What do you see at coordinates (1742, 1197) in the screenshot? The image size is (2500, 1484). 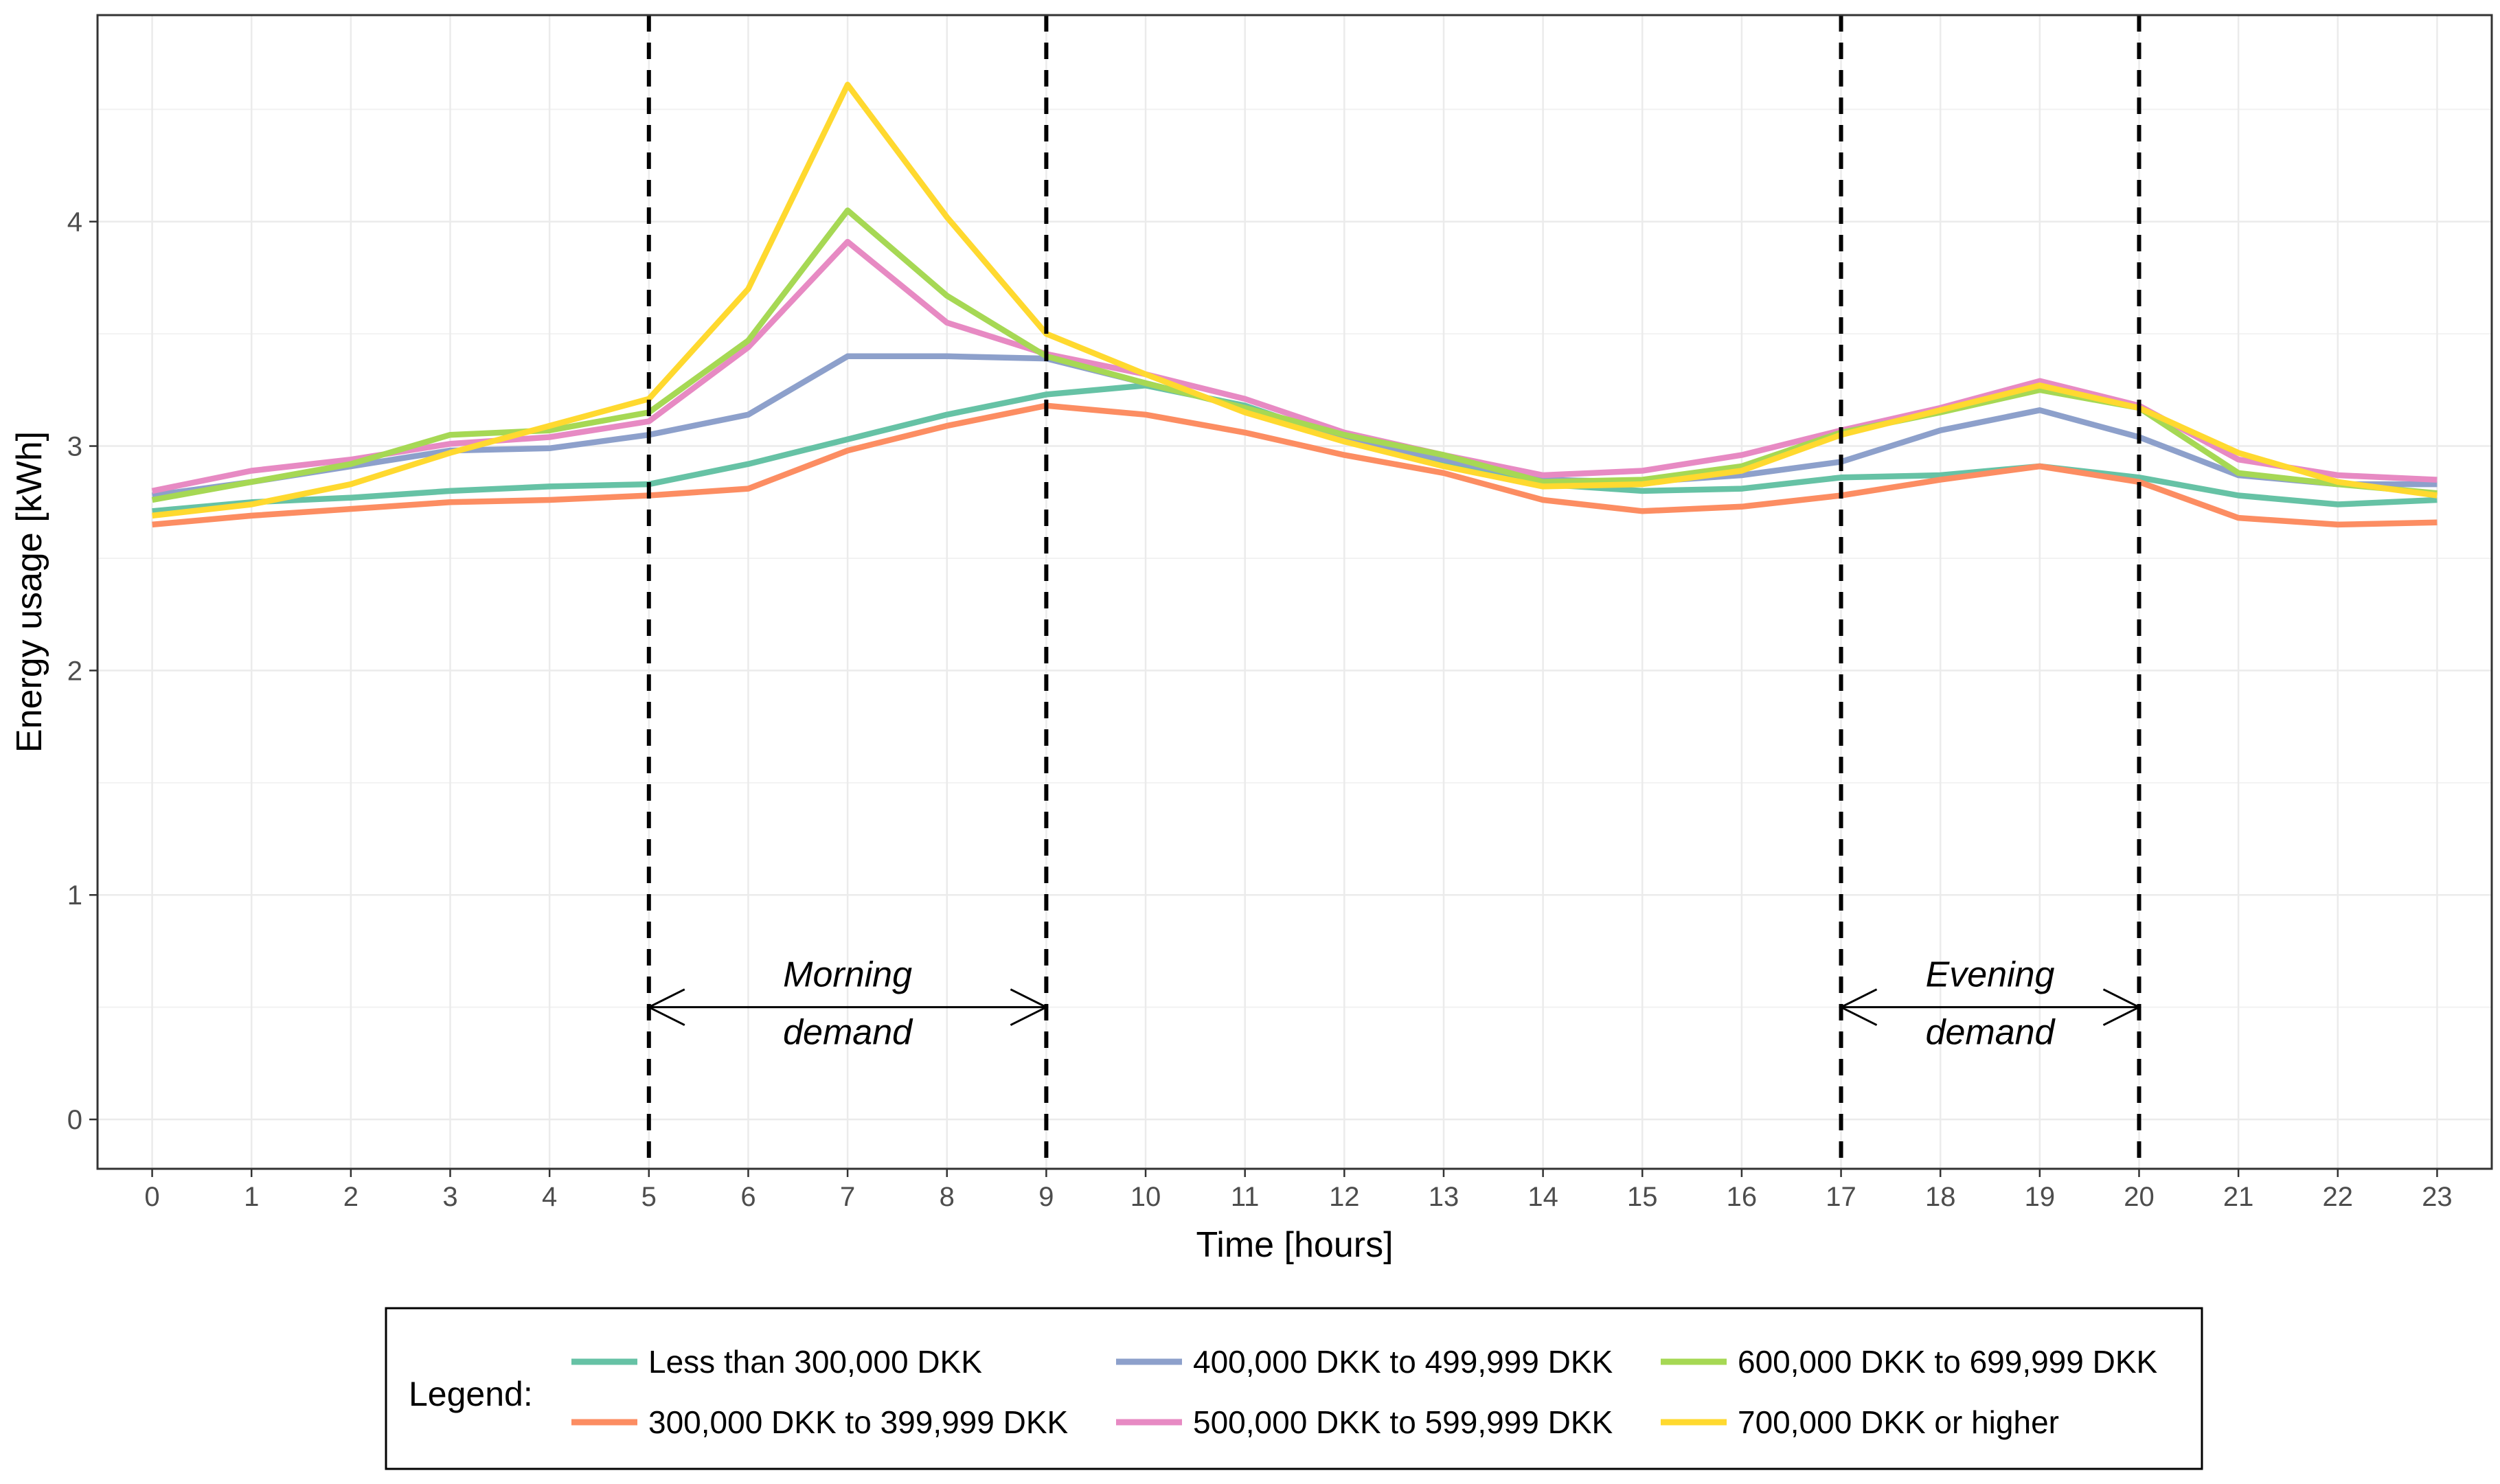 I see `x-tick-label: 16` at bounding box center [1742, 1197].